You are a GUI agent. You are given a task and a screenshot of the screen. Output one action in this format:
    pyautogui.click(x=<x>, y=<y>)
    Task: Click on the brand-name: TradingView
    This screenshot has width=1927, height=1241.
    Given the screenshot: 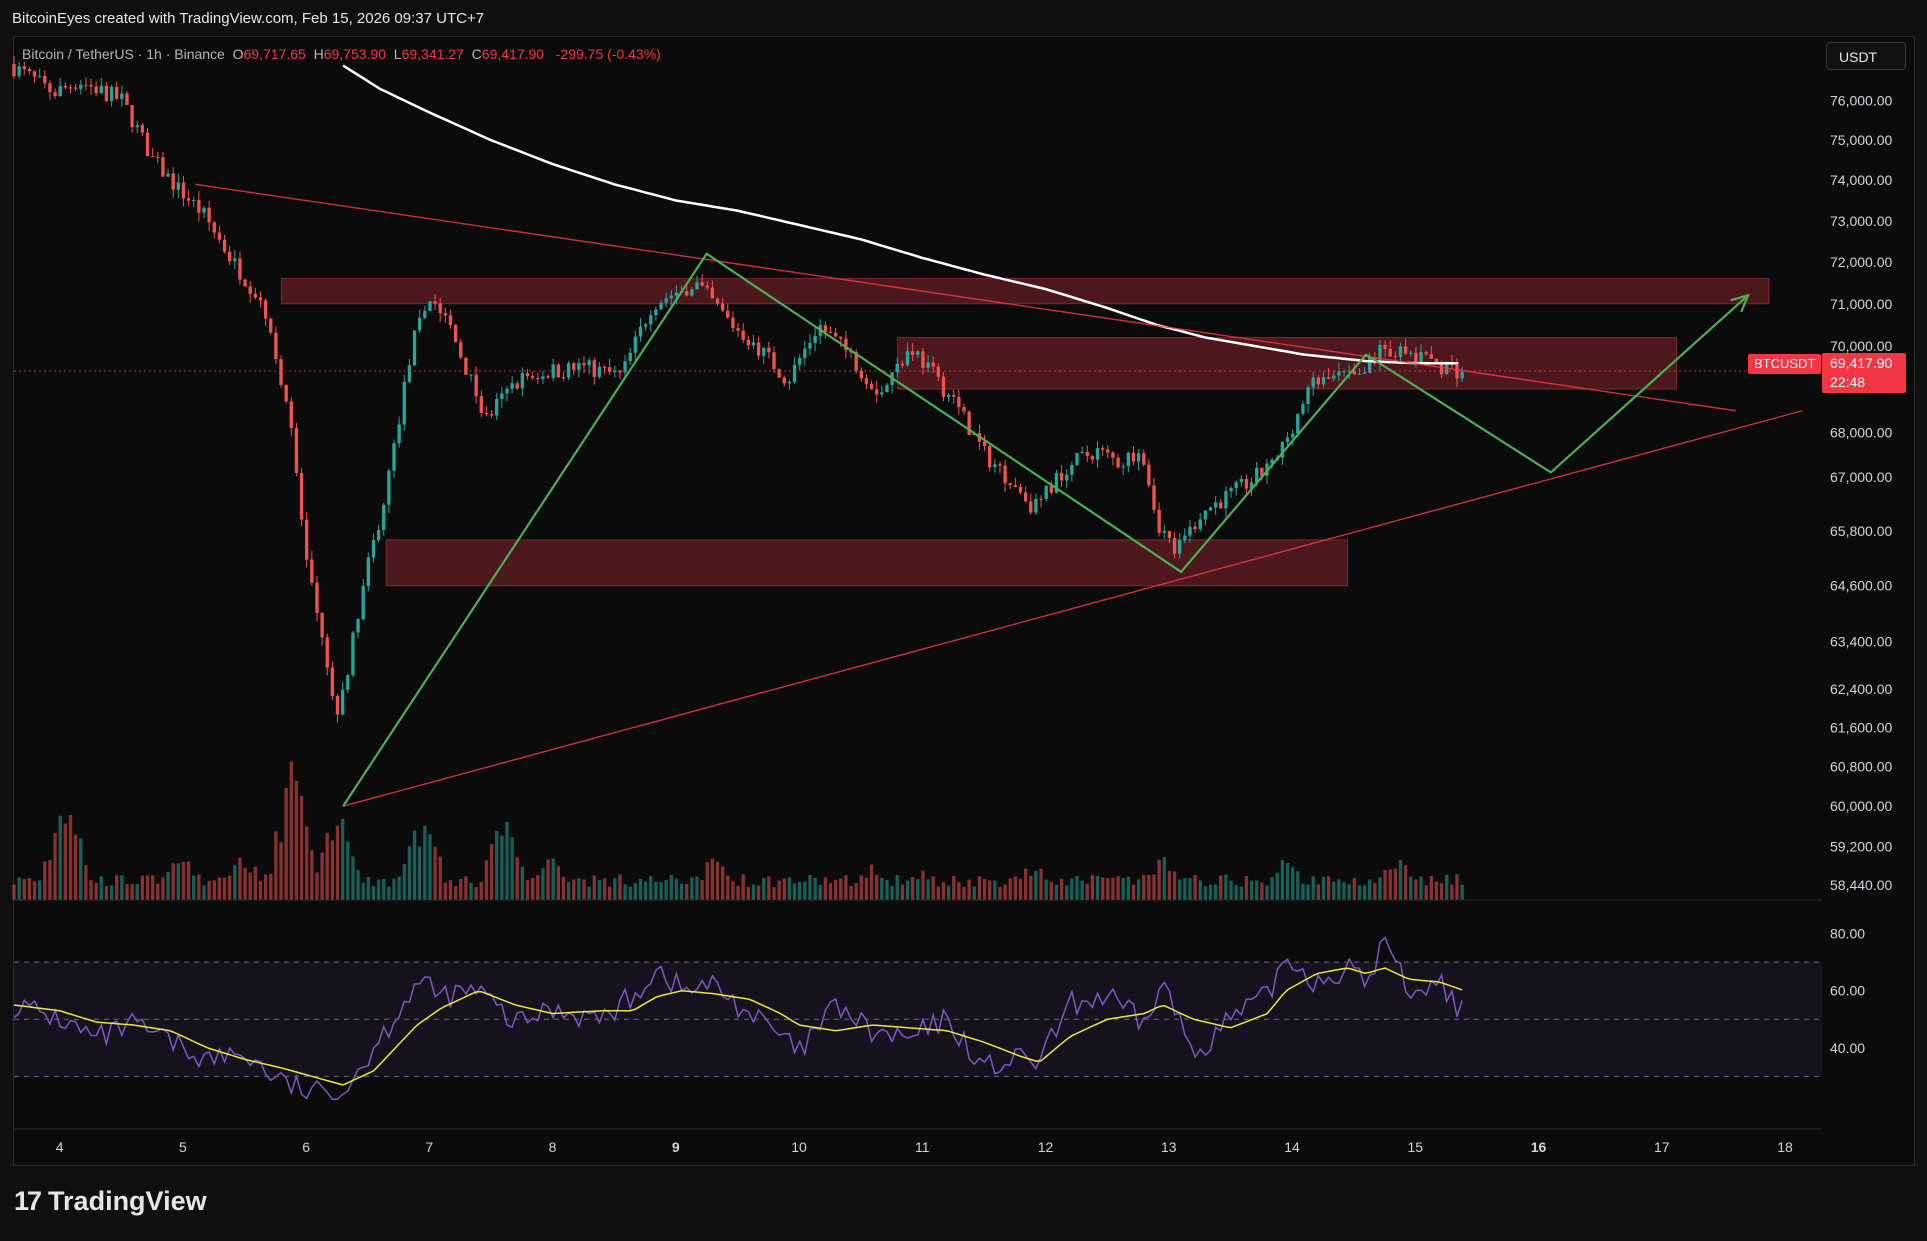 What is the action you would take?
    pyautogui.click(x=127, y=1201)
    